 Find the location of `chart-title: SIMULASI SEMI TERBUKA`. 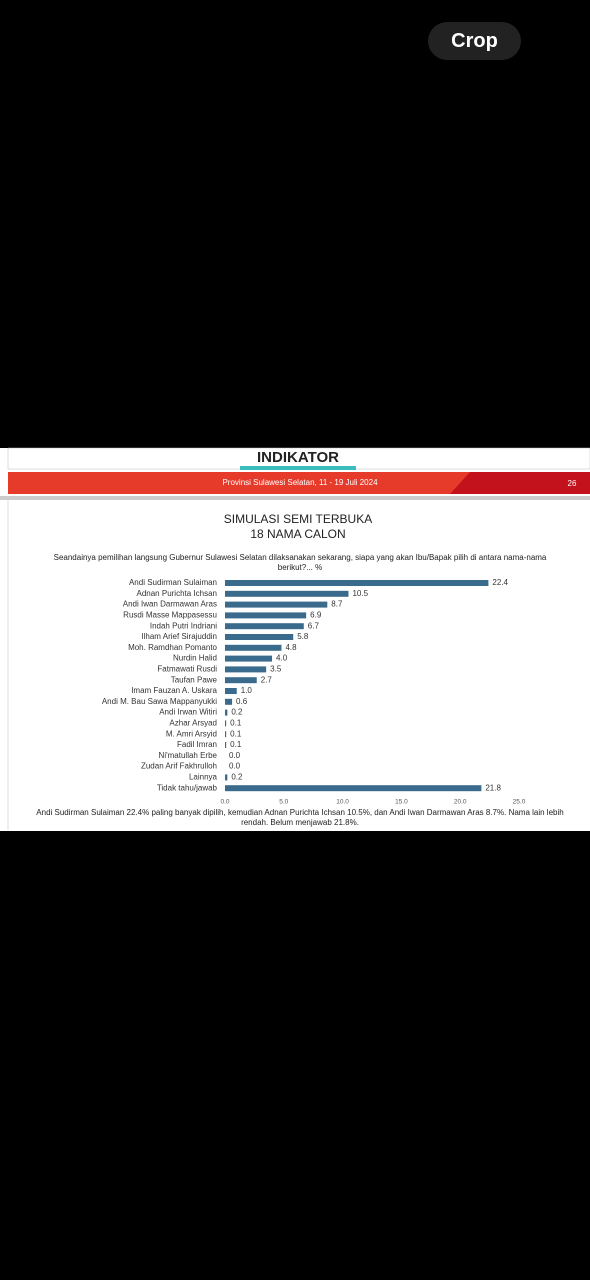

chart-title: SIMULASI SEMI TERBUKA is located at coordinates (298, 519).